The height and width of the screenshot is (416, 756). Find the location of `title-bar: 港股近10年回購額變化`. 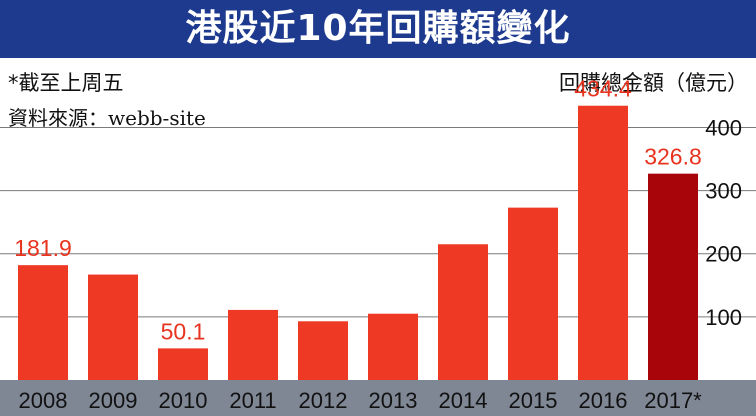

title-bar: 港股近10年回購額變化 is located at coordinates (378, 29).